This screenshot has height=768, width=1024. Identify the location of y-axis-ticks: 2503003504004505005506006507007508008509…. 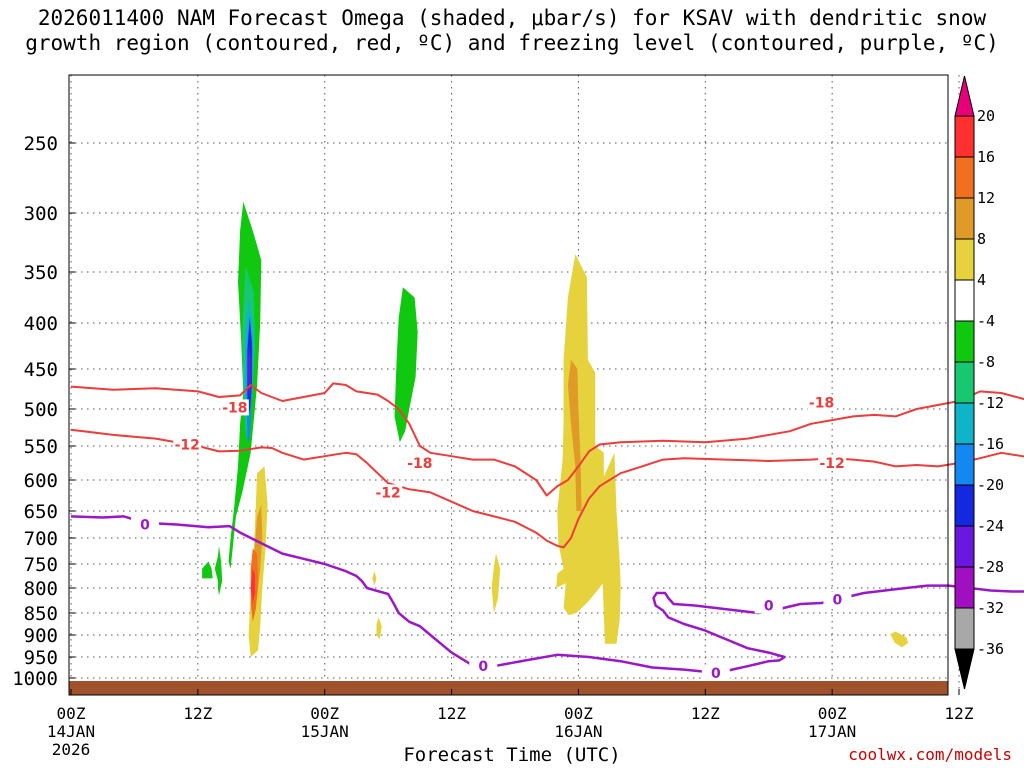
(43, 411).